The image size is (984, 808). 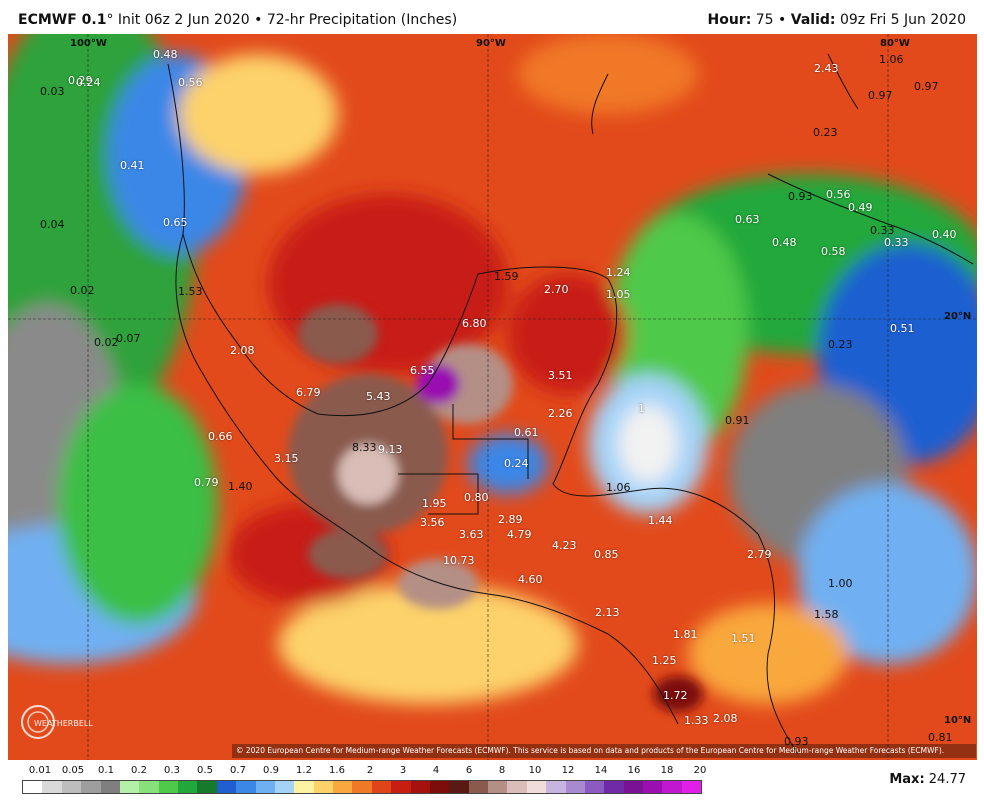 I want to click on value-label: 2.89, so click(x=510, y=519).